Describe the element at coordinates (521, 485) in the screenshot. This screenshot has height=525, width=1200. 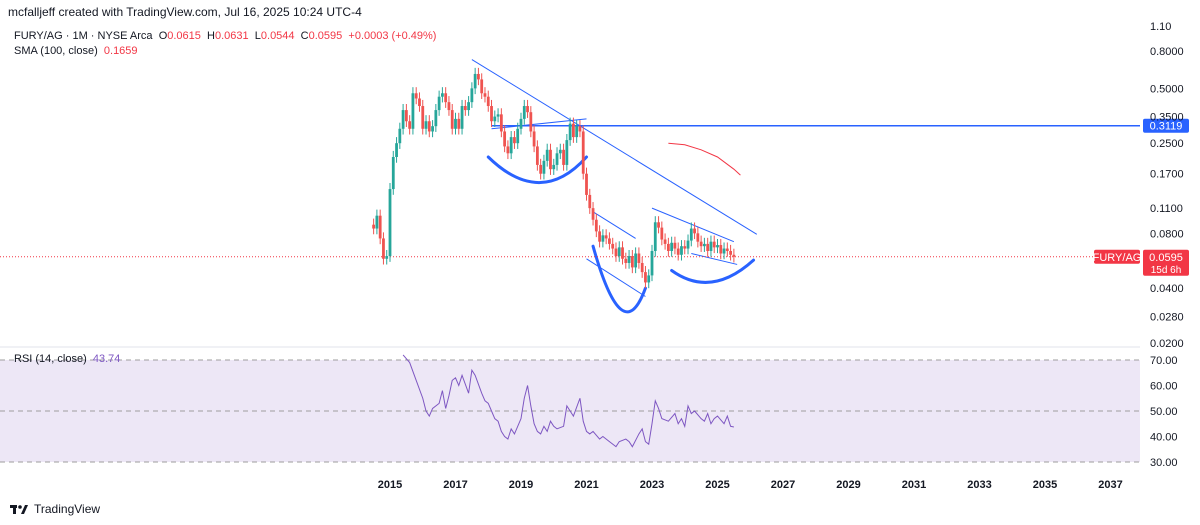
I see `x-tick-label: 2019` at that location.